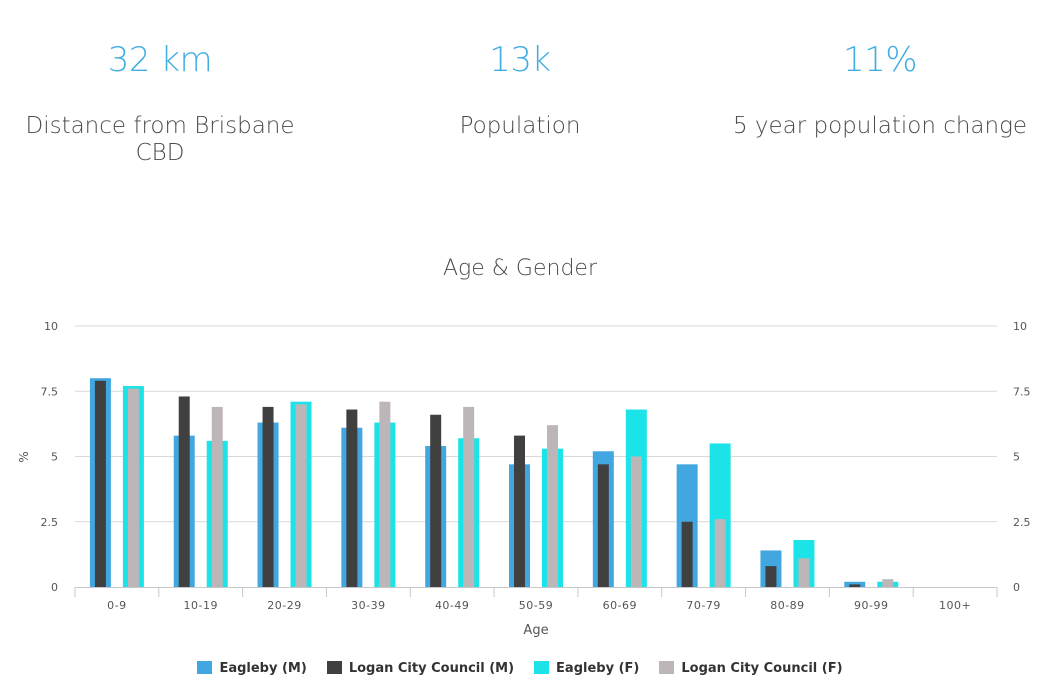  Describe the element at coordinates (160, 139) in the screenshot. I see `stat-distance-label: Distance from Brisbane CBD` at that location.